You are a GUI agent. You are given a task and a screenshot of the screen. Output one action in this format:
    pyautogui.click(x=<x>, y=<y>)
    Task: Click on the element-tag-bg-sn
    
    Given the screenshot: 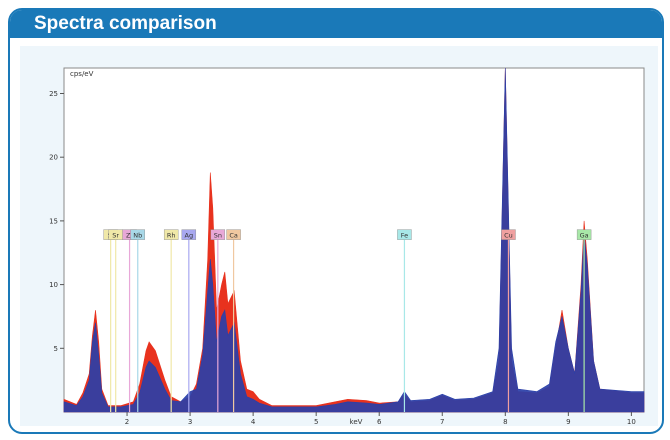 What is the action you would take?
    pyautogui.click(x=218, y=234)
    